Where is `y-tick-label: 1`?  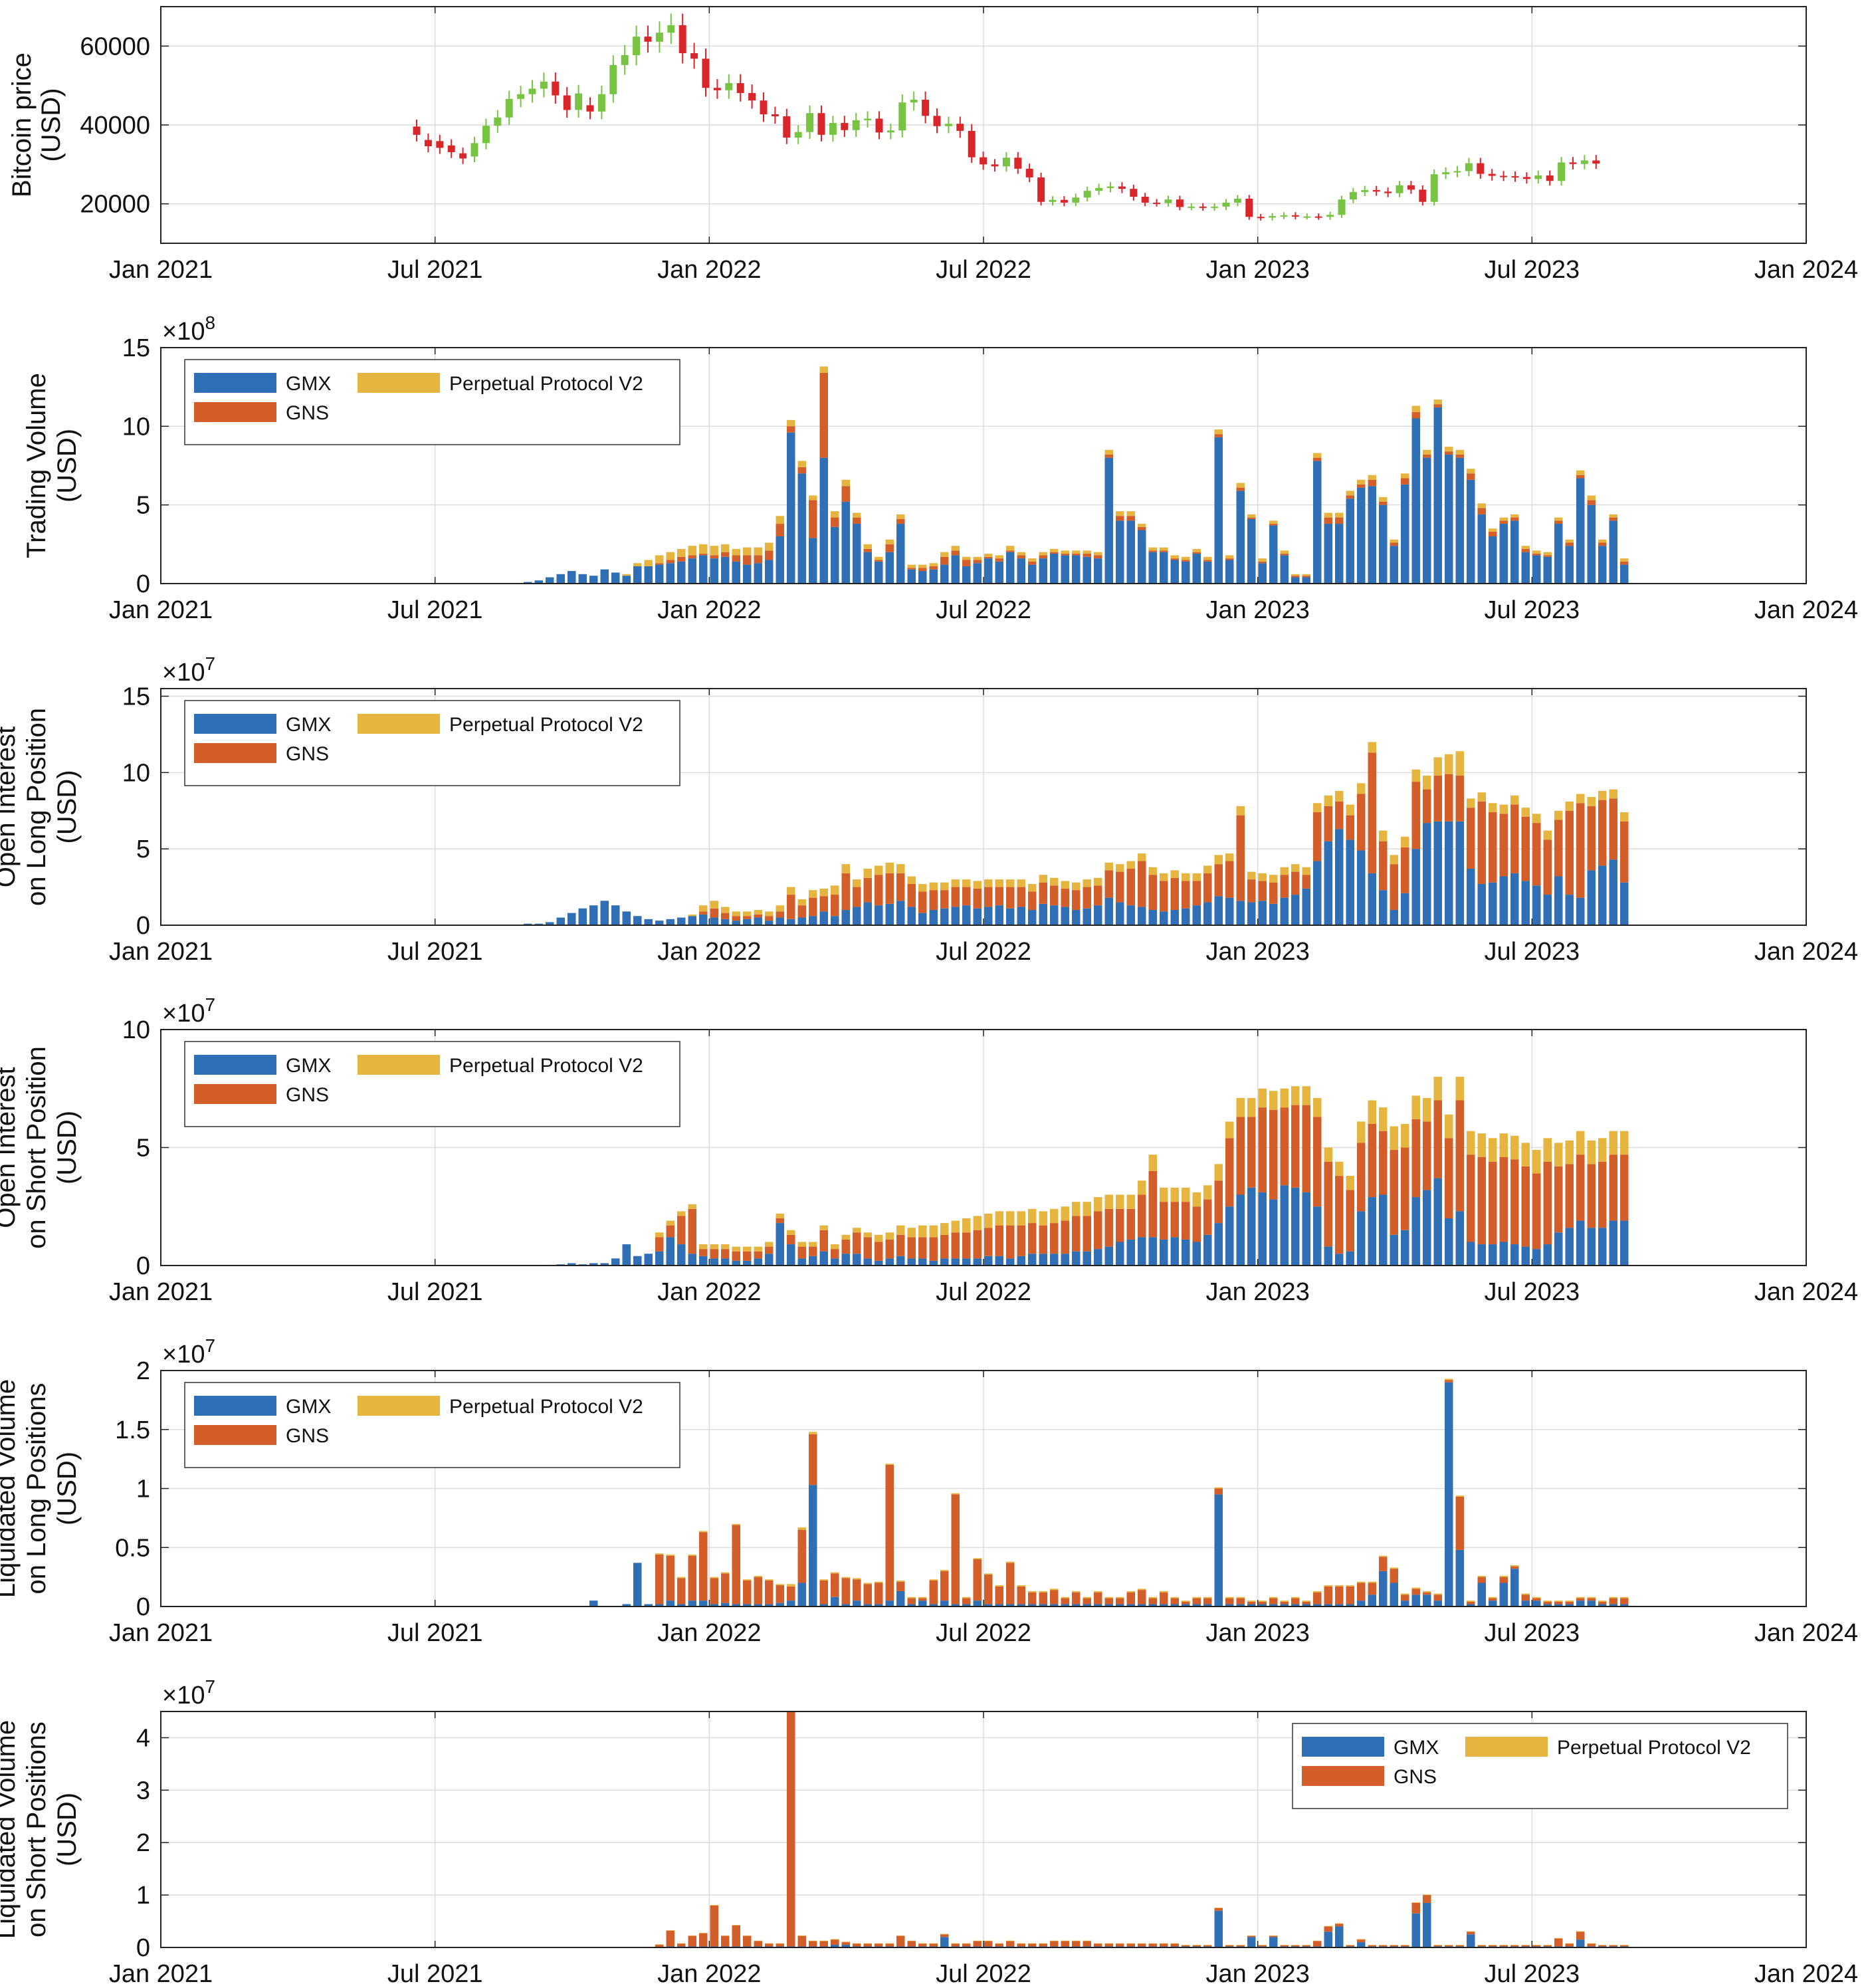
y-tick-label: 1 is located at coordinates (143, 1489).